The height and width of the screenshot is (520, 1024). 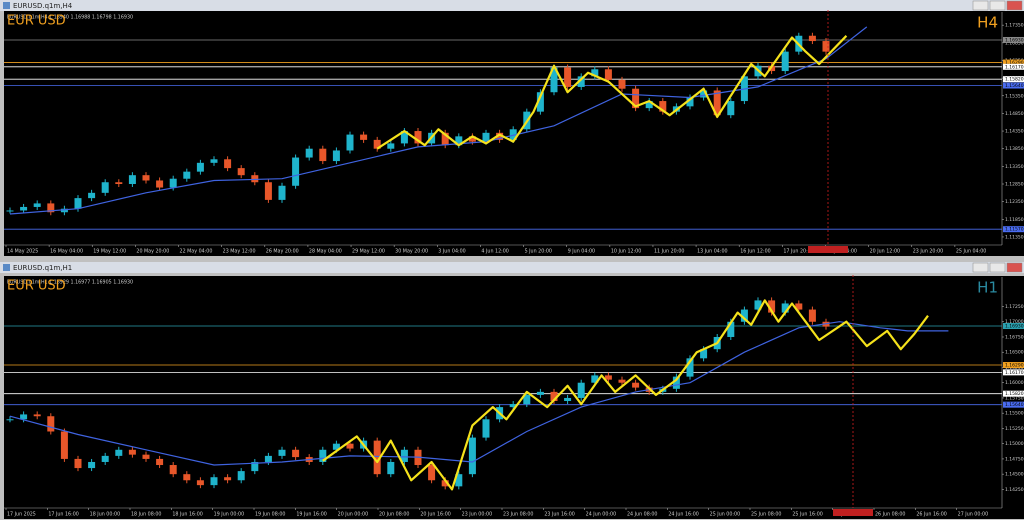 What do you see at coordinates (642, 515) in the screenshot?
I see `x-tick-label: 24 Jun 08:00` at bounding box center [642, 515].